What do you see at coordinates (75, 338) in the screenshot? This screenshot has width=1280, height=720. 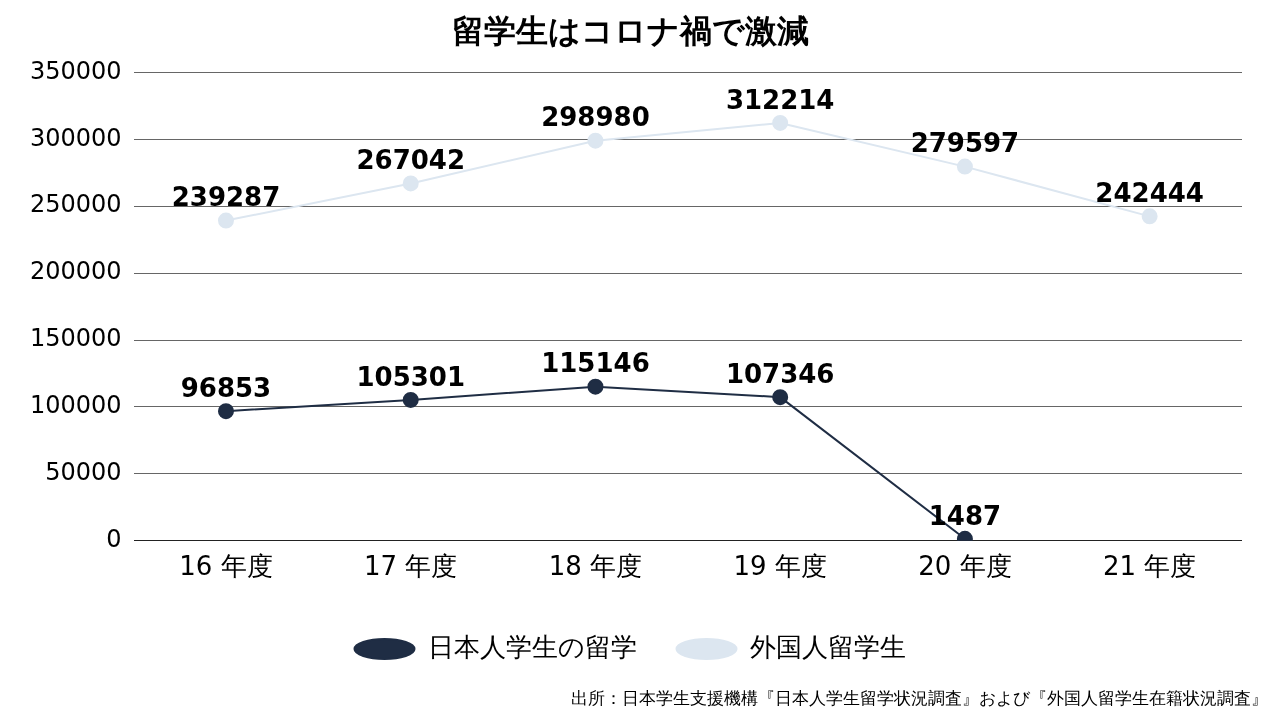 I see `y-tick-label: 150000` at bounding box center [75, 338].